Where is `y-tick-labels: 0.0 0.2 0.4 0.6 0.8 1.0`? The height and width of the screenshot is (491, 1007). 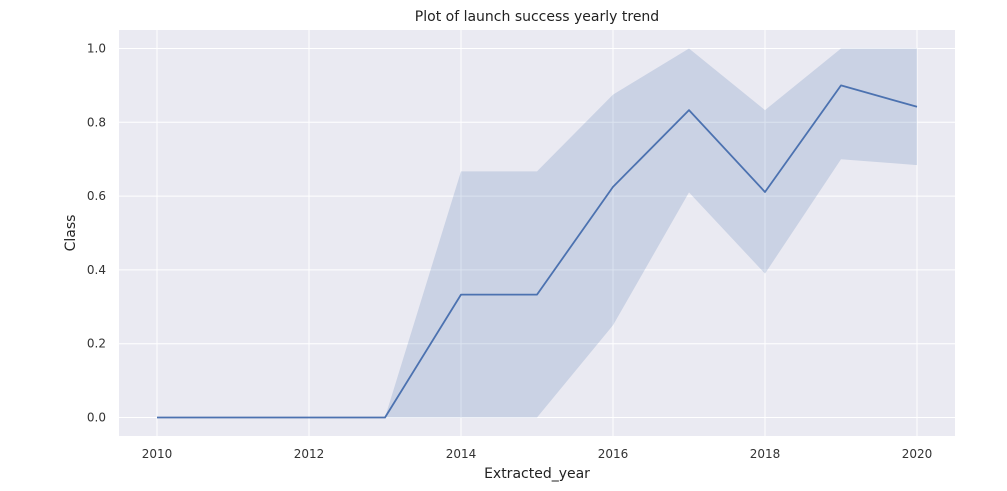 y-tick-labels: 0.0 0.2 0.4 0.6 0.8 1.0 is located at coordinates (96, 232).